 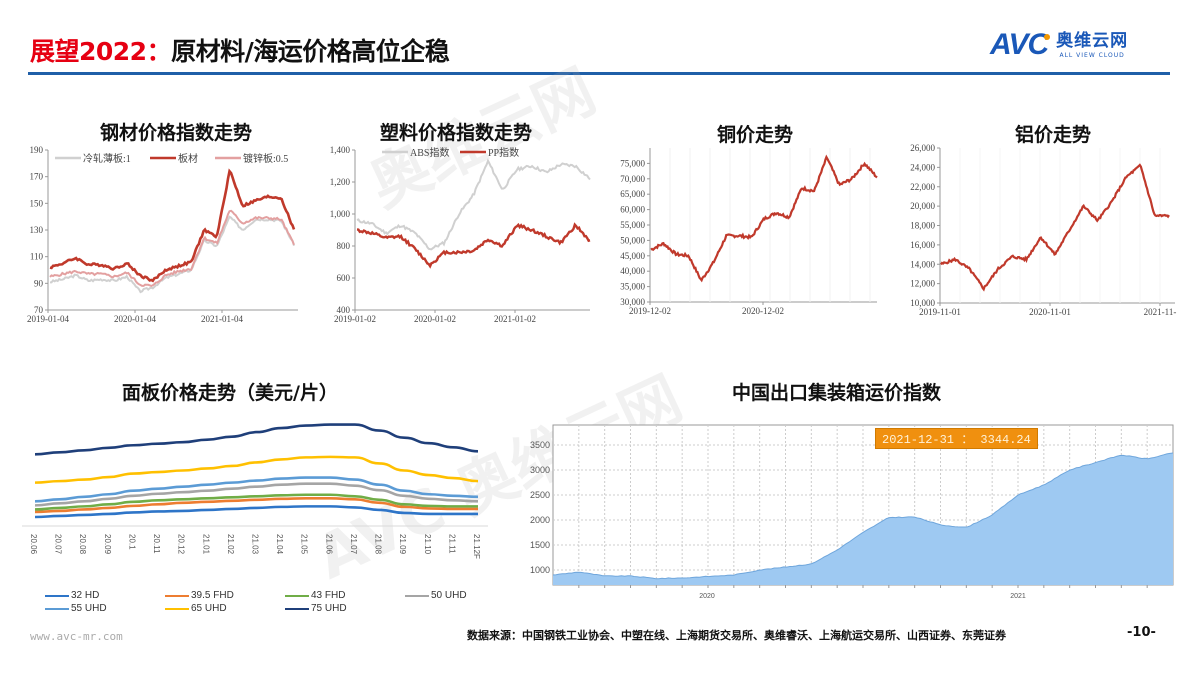 I want to click on legend-label: 65 UHD, so click(x=209, y=608).